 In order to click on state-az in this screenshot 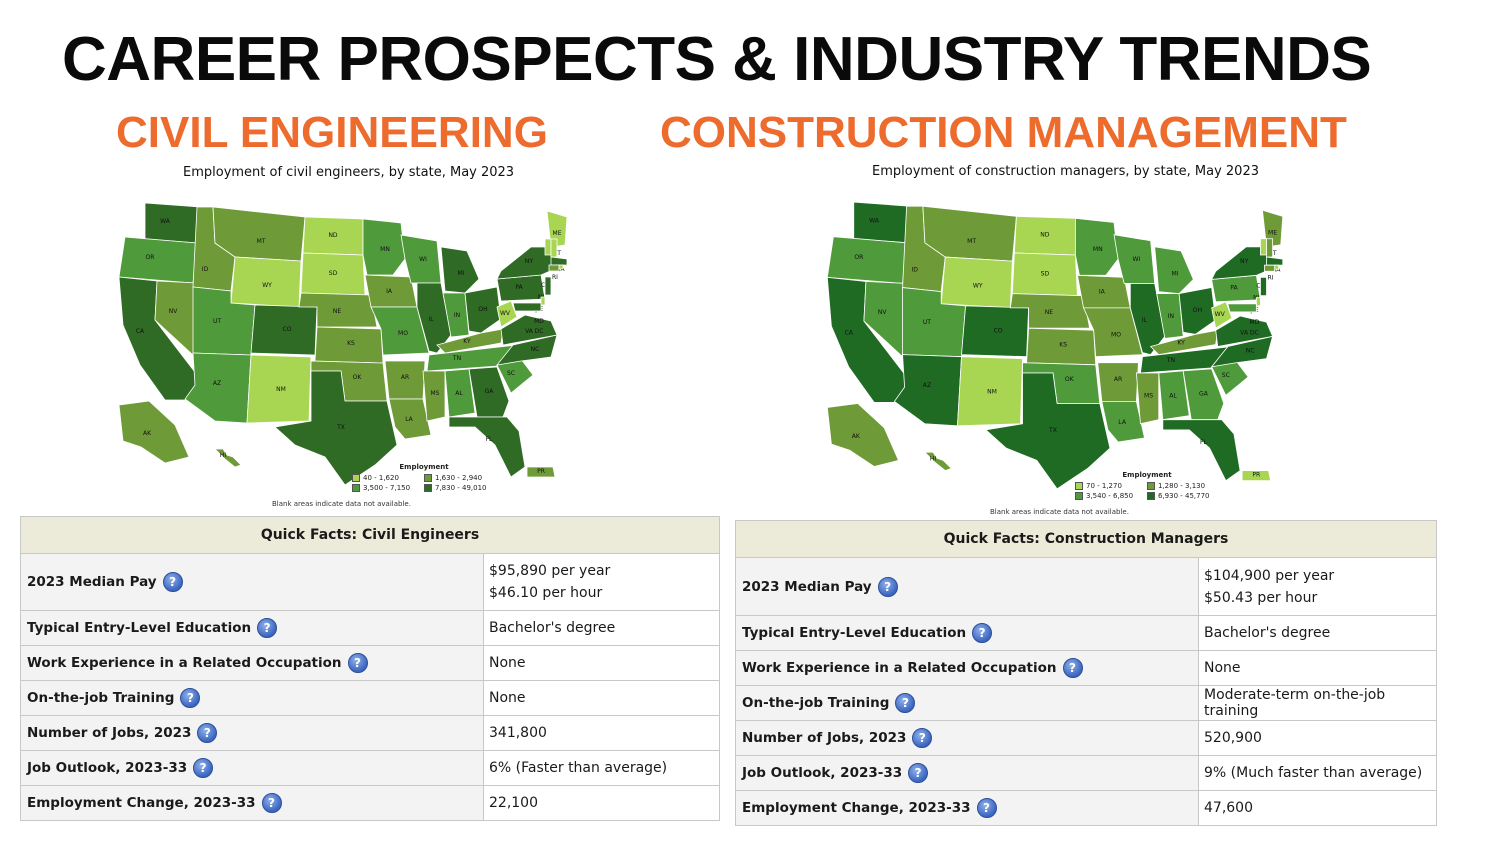, I will do `click(218, 388)`.